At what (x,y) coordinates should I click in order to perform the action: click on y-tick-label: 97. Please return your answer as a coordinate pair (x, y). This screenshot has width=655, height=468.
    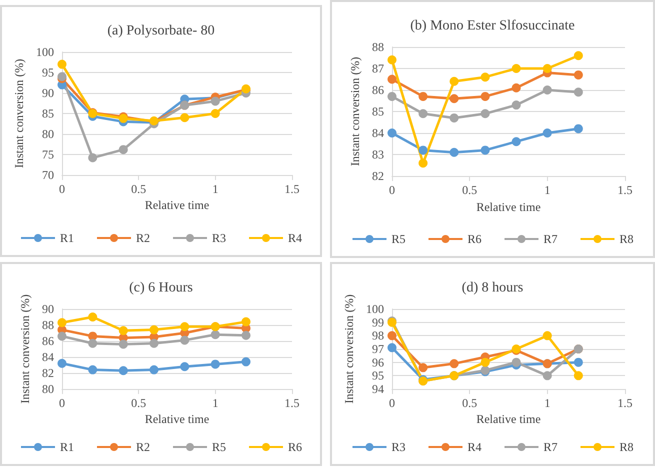
    Looking at the image, I should click on (378, 349).